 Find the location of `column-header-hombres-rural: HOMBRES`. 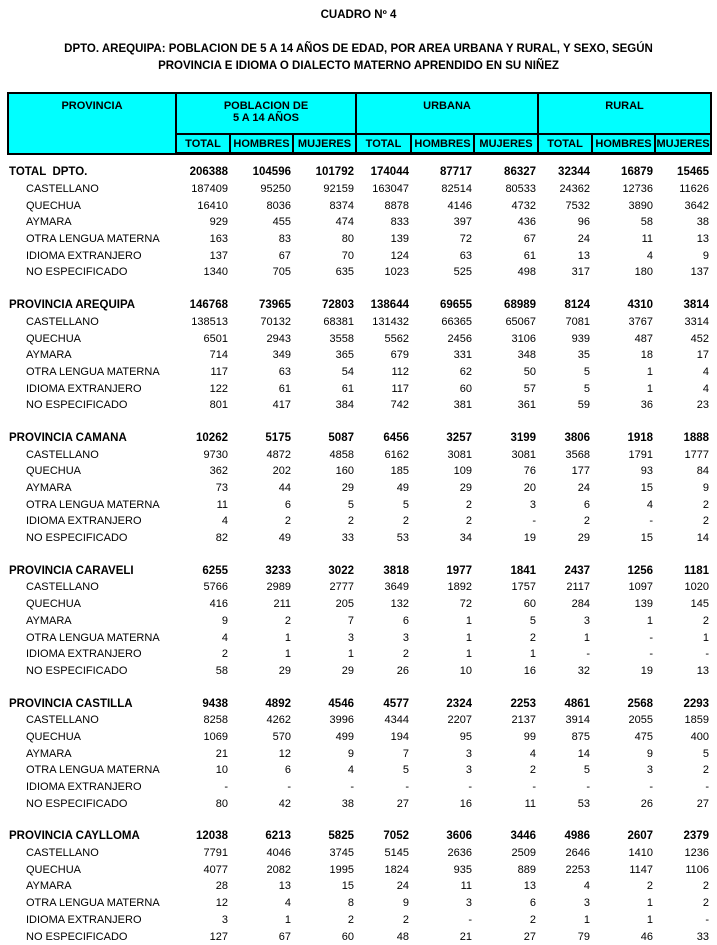

column-header-hombres-rural: HOMBRES is located at coordinates (624, 144).